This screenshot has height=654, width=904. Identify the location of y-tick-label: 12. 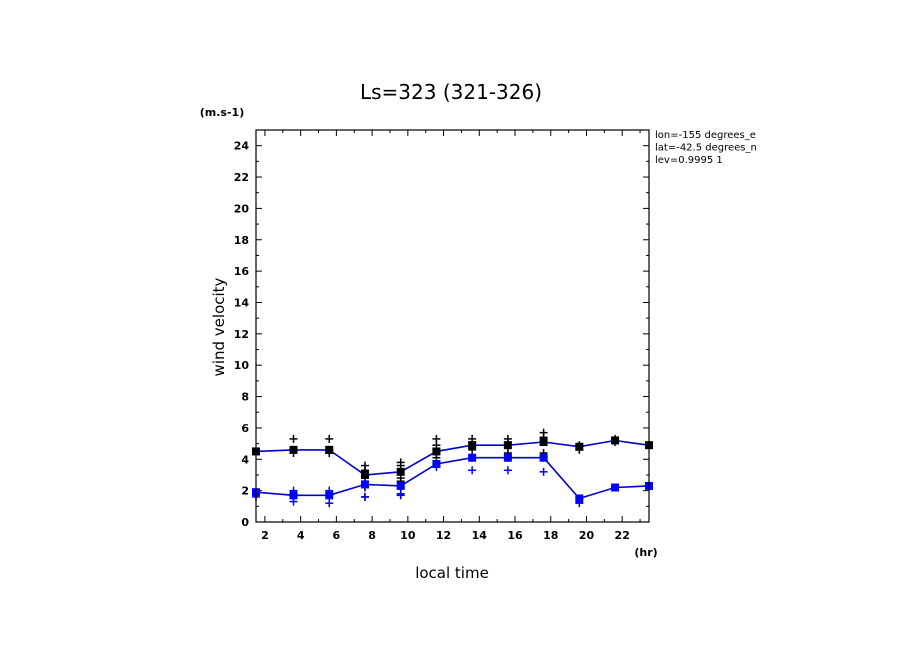
(241, 334).